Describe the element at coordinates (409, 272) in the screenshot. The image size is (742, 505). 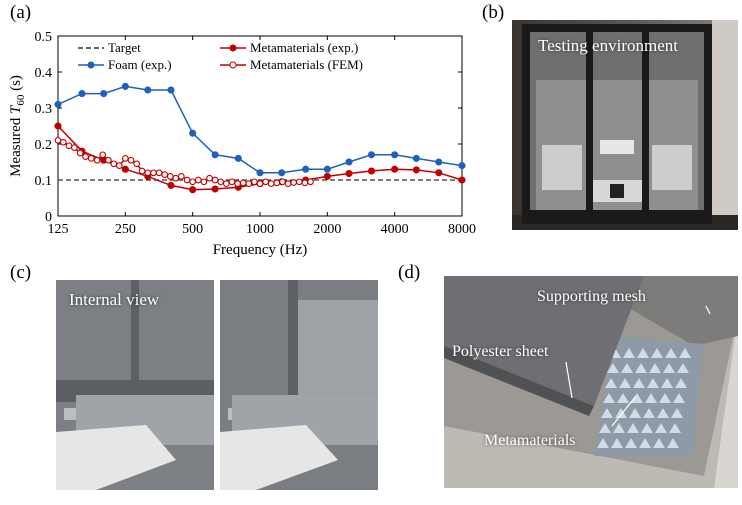
I see `panel-label-d: (d)` at that location.